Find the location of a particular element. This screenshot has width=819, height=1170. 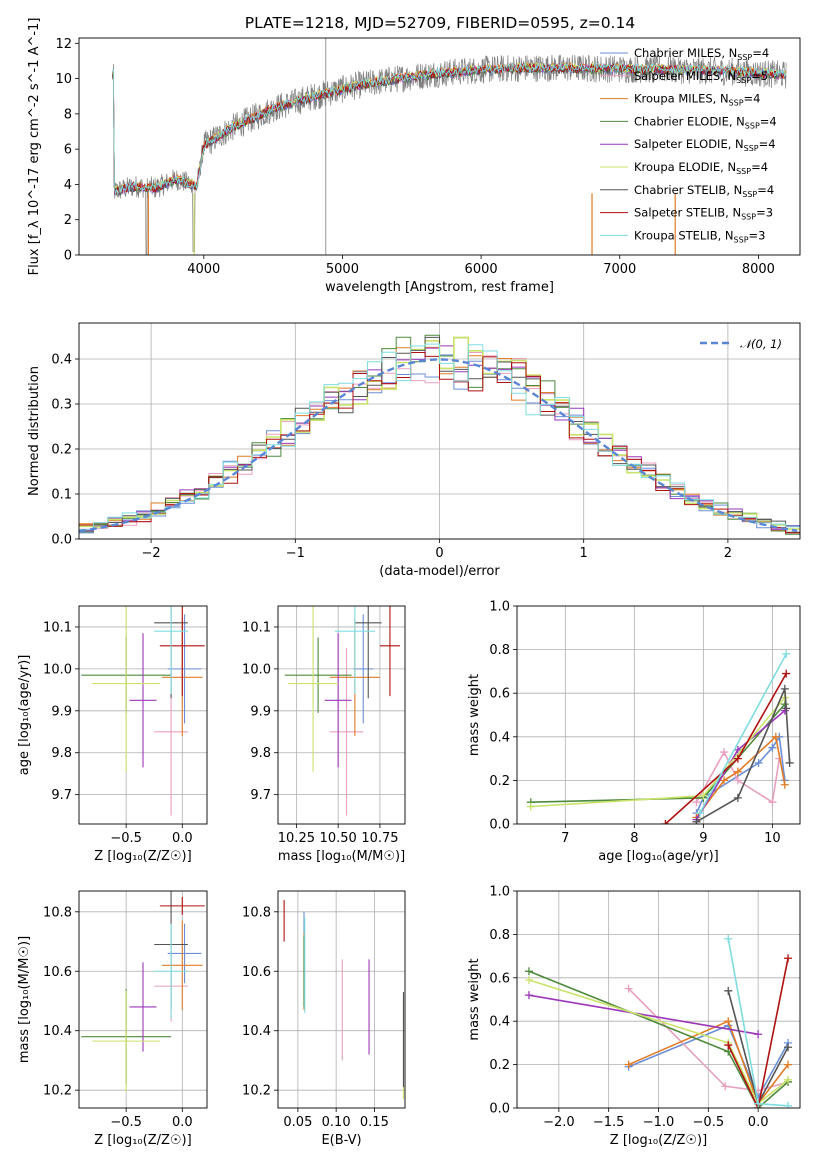

series-kroupa-miles is located at coordinates (740, 777).